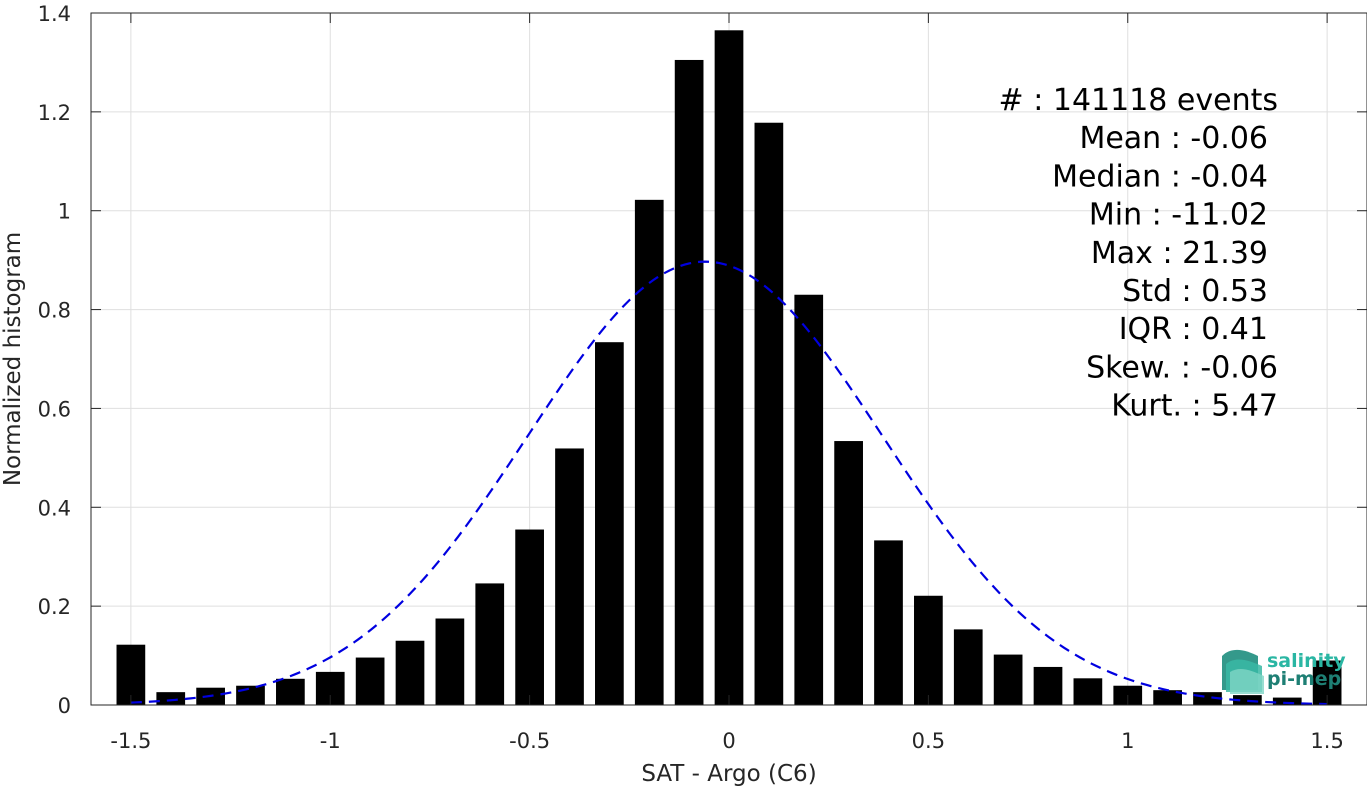 Image resolution: width=1367 pixels, height=787 pixels. I want to click on y-tick-label: 0.2, so click(54, 607).